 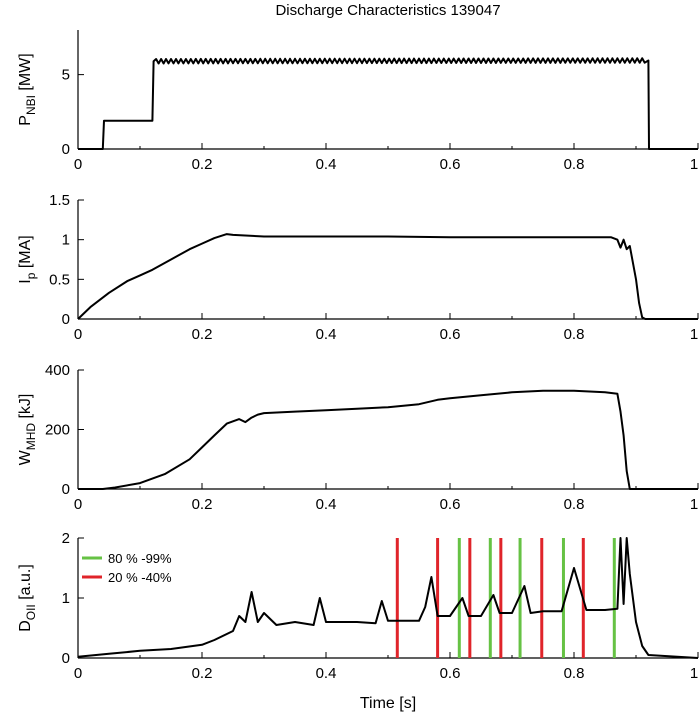 I want to click on y-tick-label: 400, so click(x=57, y=370).